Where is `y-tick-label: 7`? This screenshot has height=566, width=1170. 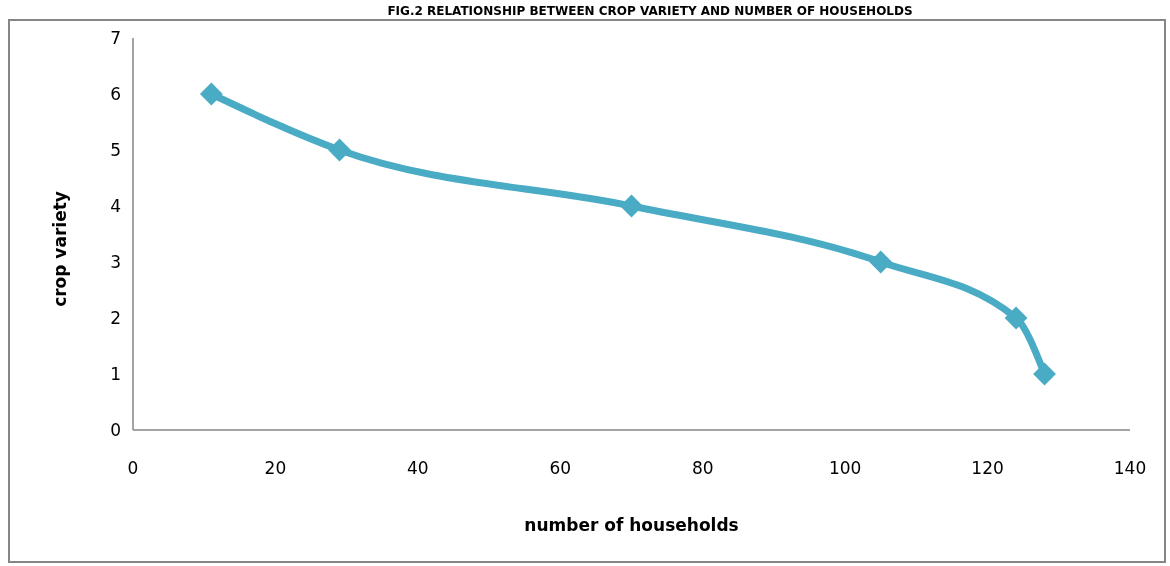
y-tick-label: 7 is located at coordinates (115, 37).